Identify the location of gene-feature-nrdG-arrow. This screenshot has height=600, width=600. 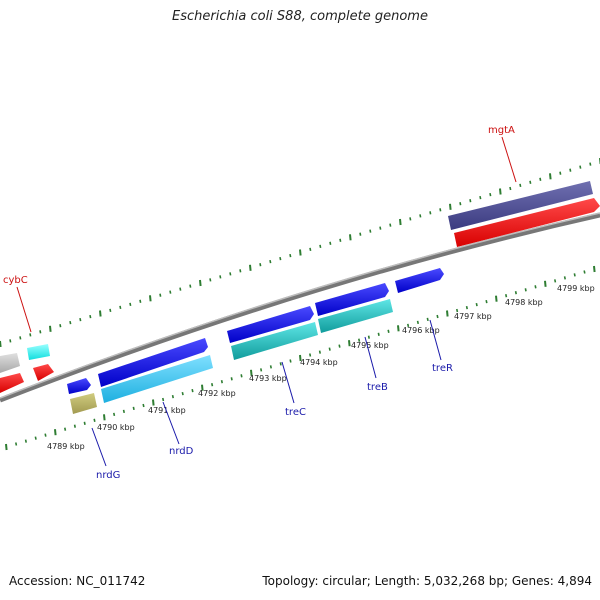
(79, 386).